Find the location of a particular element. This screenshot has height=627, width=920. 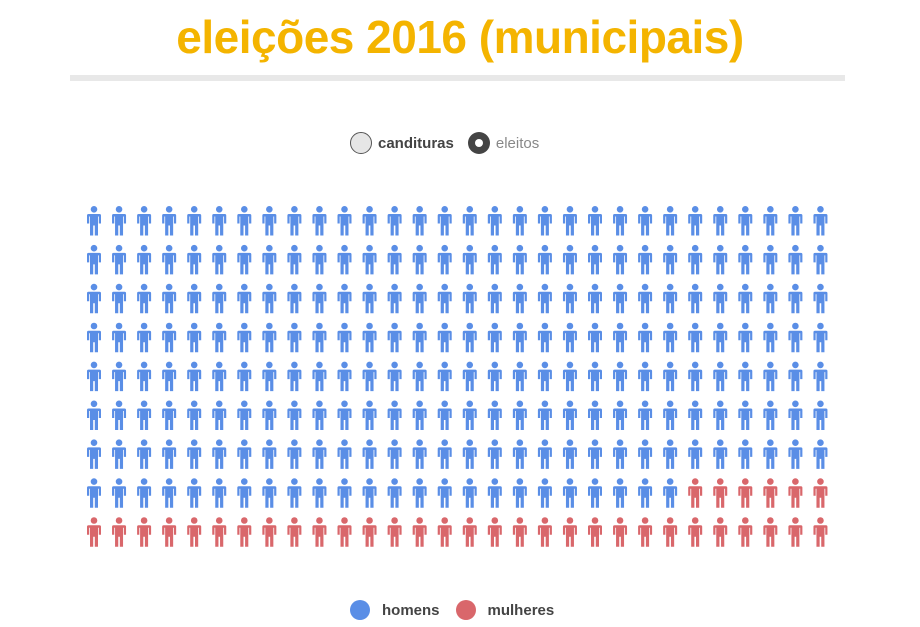

page-title: eleições 2016 (municipais) is located at coordinates (460, 37).